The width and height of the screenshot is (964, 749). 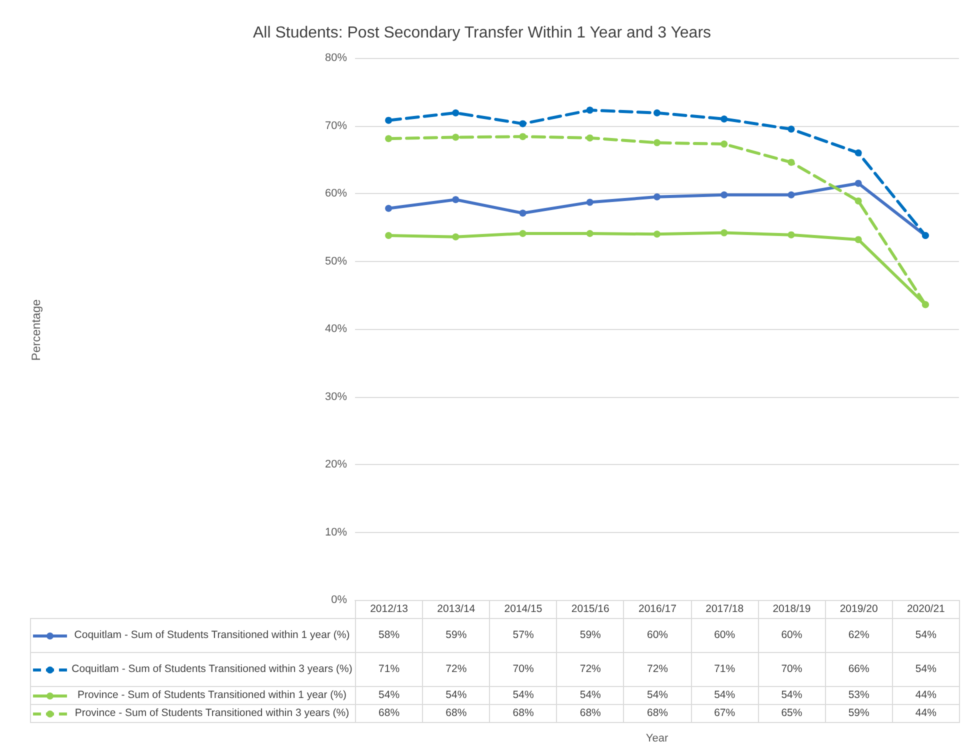 I want to click on text: Percentage, so click(x=36, y=329).